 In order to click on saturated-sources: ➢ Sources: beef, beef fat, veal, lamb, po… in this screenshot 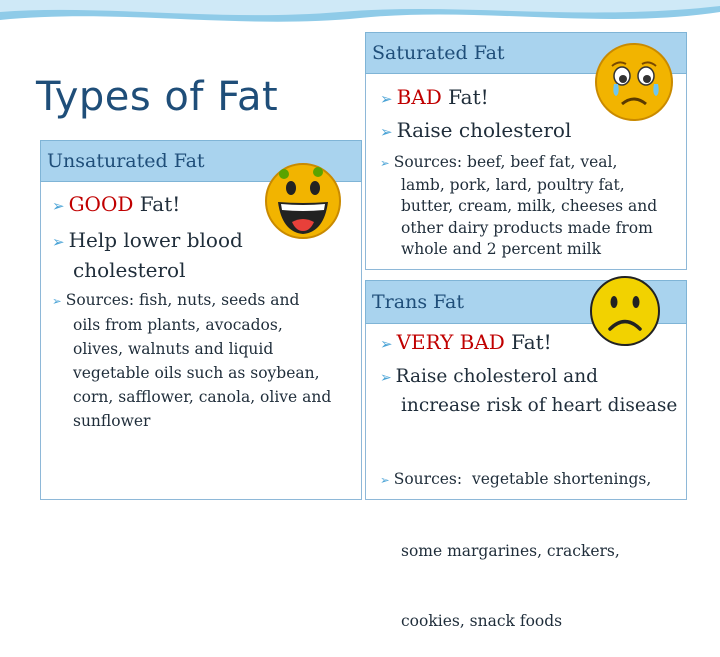, I will do `click(519, 205)`.